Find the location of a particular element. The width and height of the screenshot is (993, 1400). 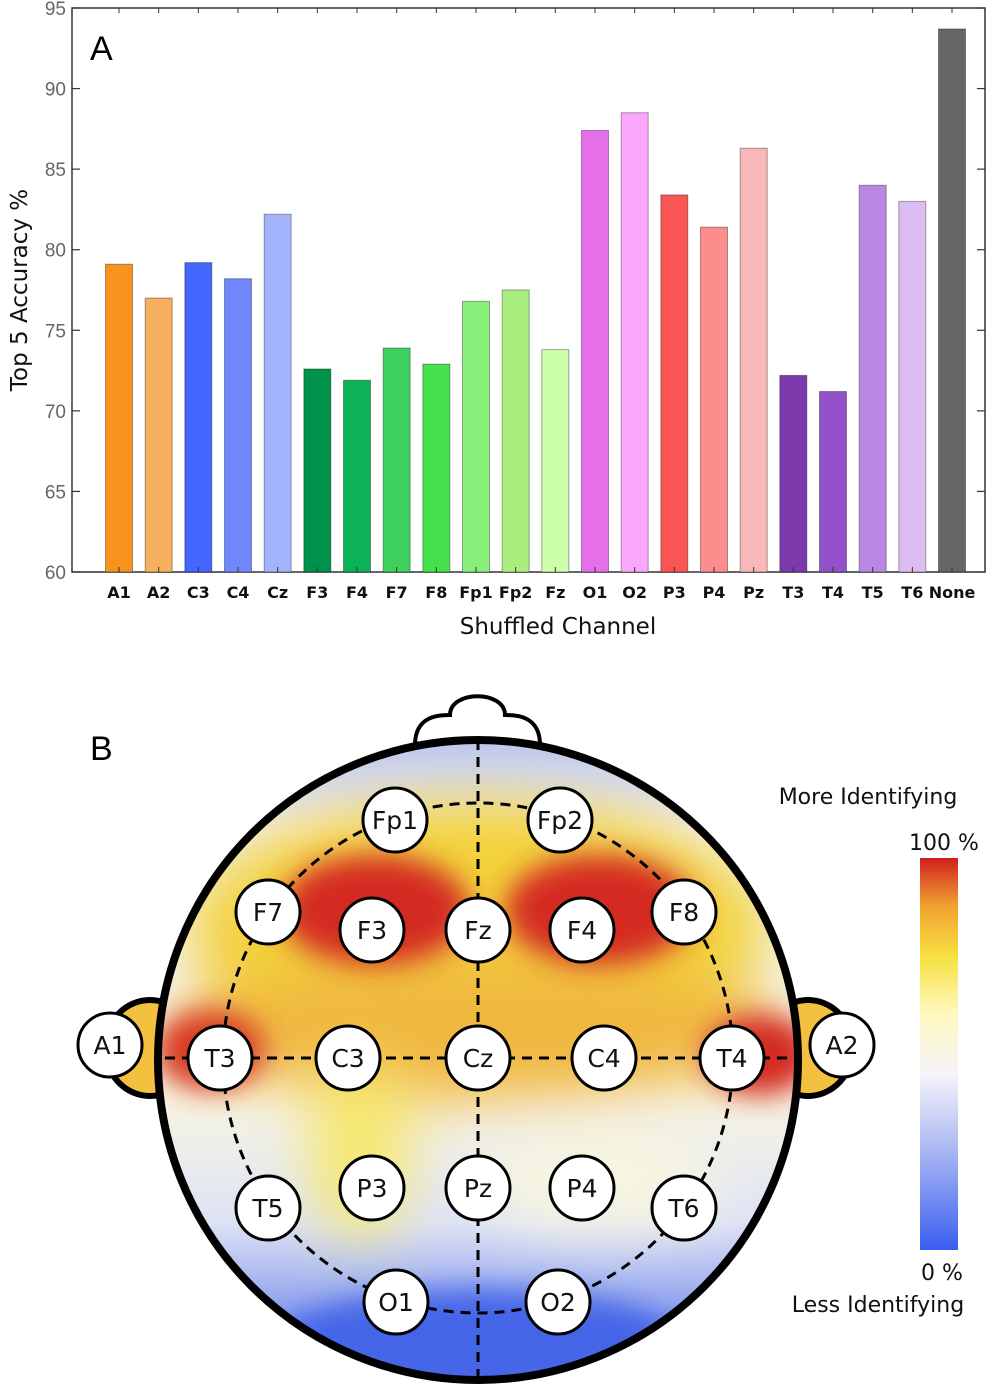

x-tick-label: T4 is located at coordinates (833, 592).